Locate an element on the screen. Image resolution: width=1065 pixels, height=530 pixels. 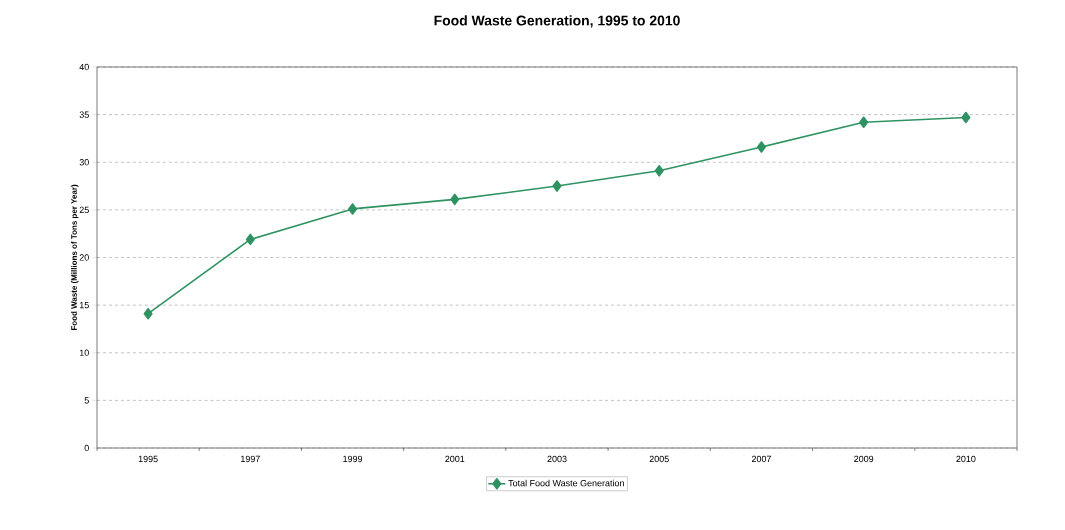
y-tick-label: 0 is located at coordinates (86, 448).